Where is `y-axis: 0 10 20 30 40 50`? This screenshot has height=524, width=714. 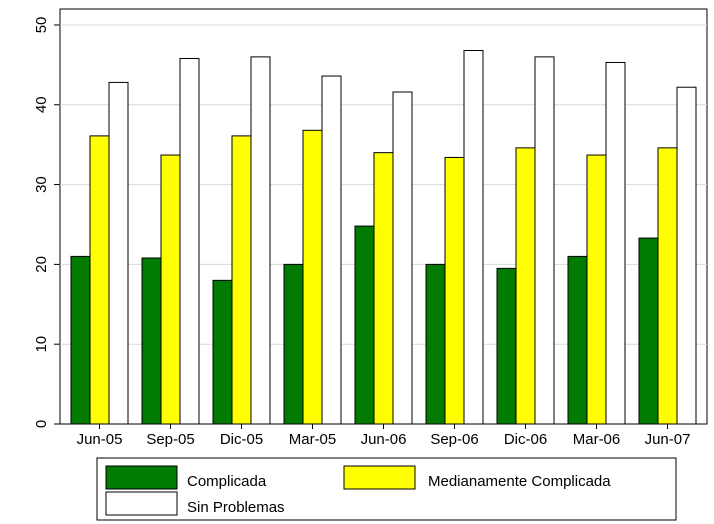 y-axis: 0 10 20 30 40 50 is located at coordinates (46, 223).